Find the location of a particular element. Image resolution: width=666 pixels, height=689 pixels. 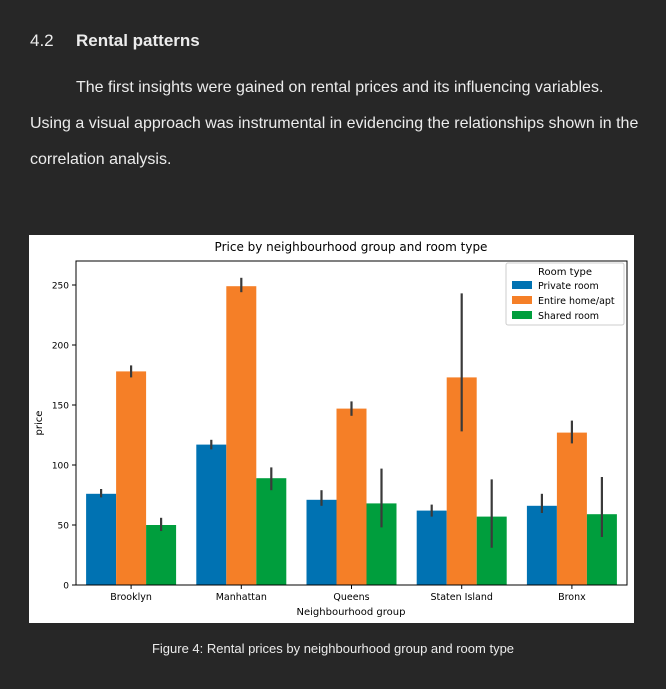

y-tick-label: 200 is located at coordinates (60, 347).